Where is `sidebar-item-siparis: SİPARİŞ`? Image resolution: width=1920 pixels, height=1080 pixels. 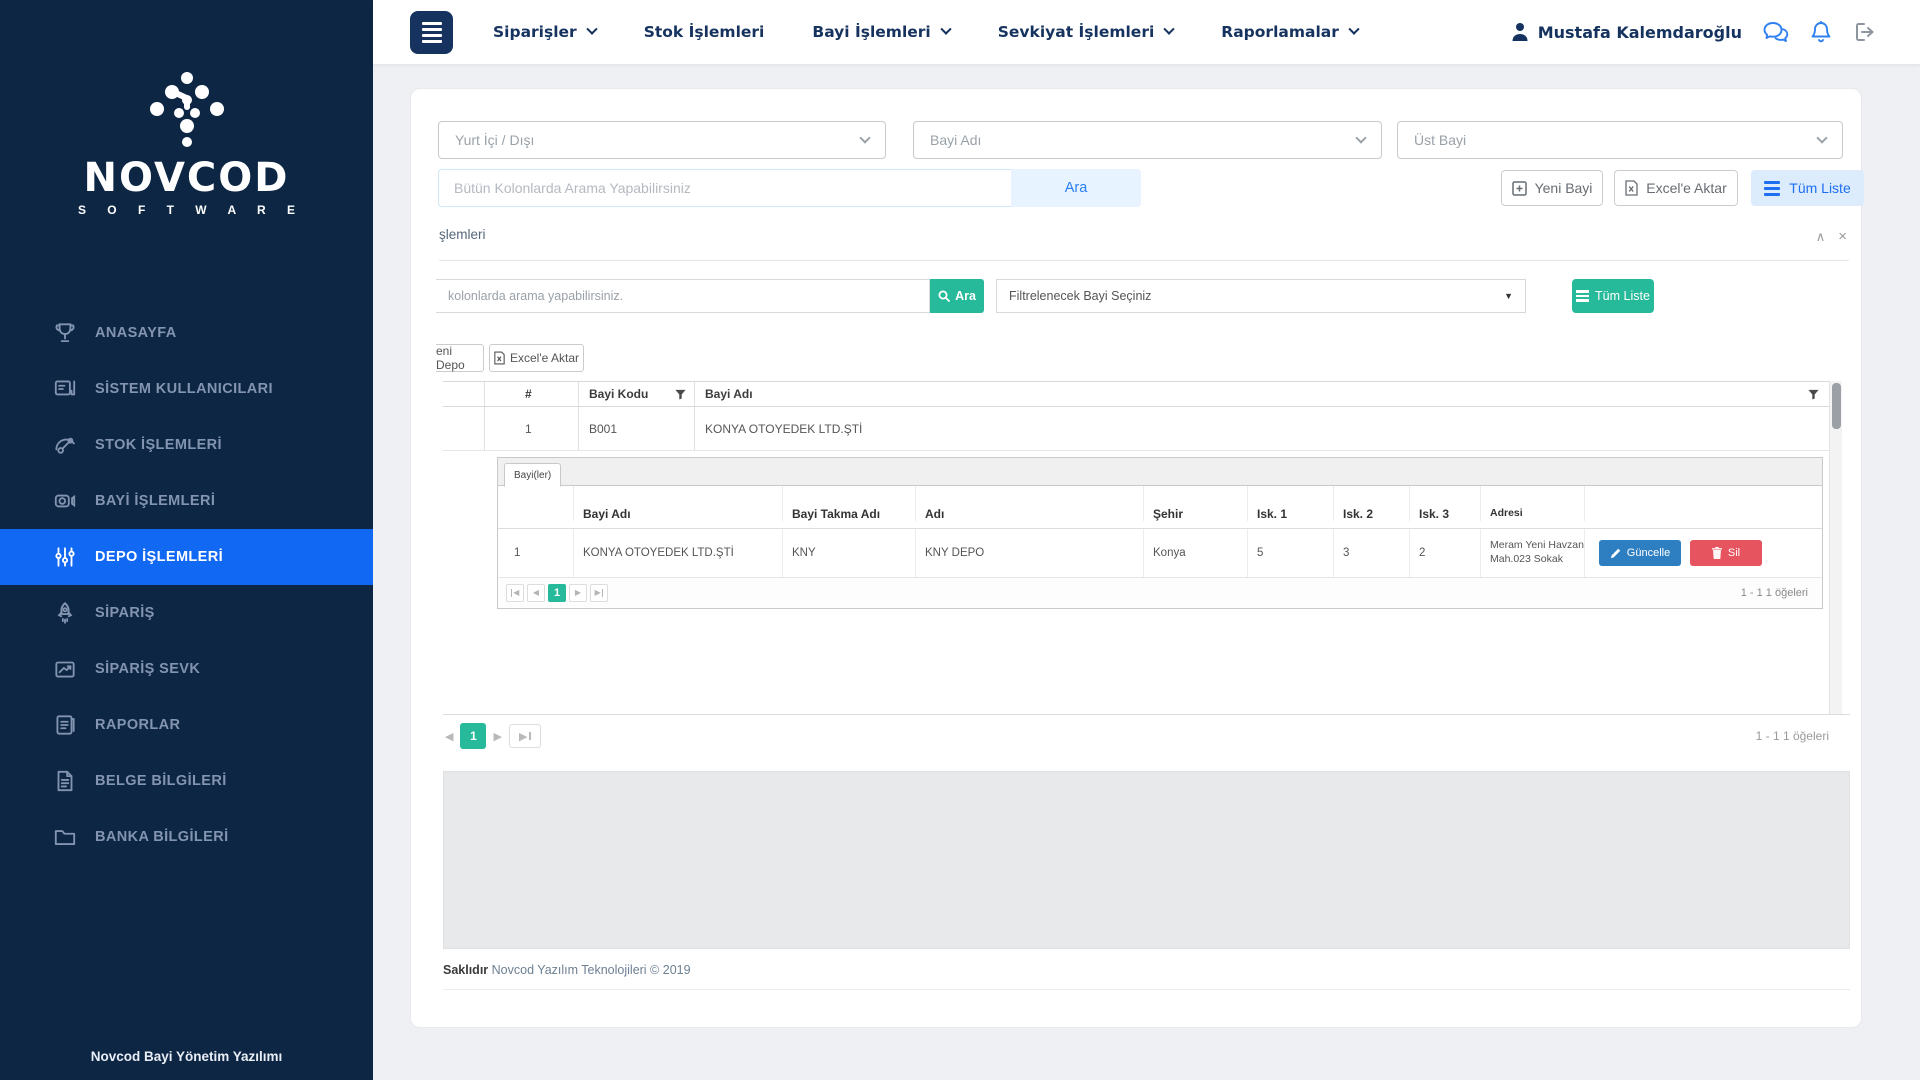 sidebar-item-siparis: SİPARİŞ is located at coordinates (186, 613).